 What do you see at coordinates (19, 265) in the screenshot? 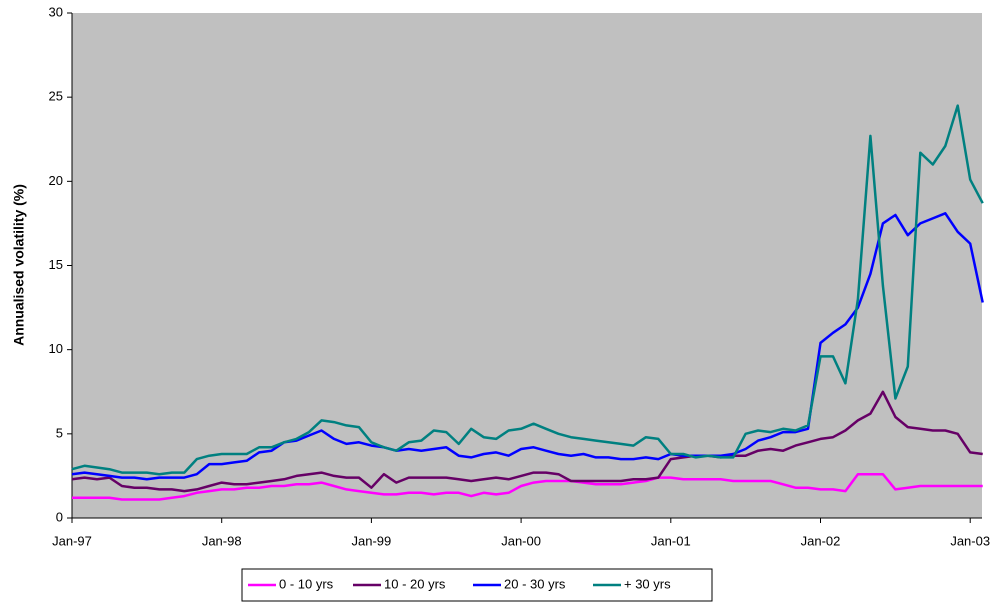
I see `y-axis-title: Annualised volatility (%)` at bounding box center [19, 265].